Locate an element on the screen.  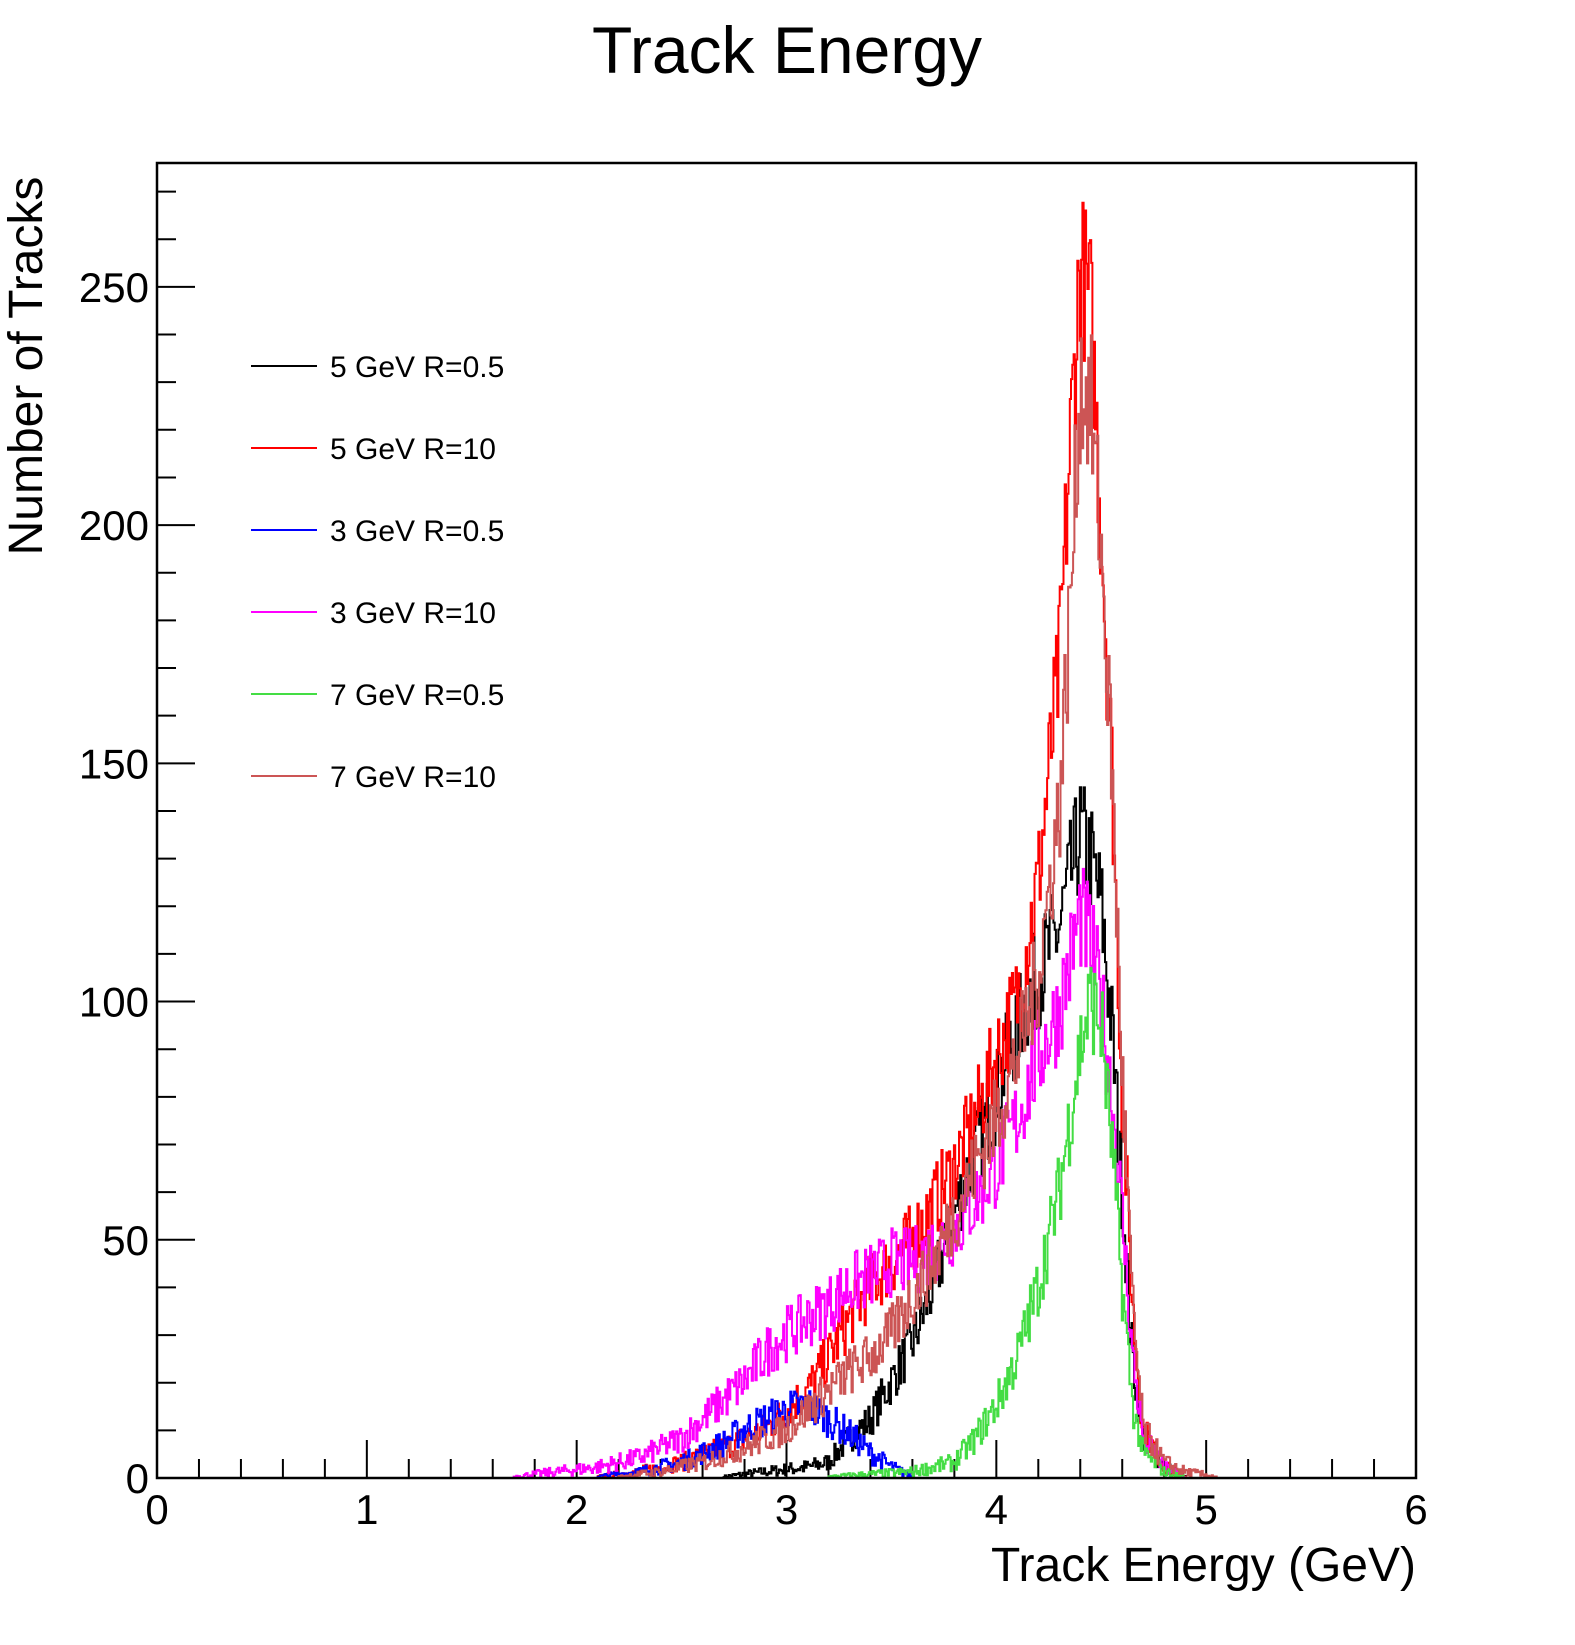
x-tick-label: 6 is located at coordinates (1415, 1509).